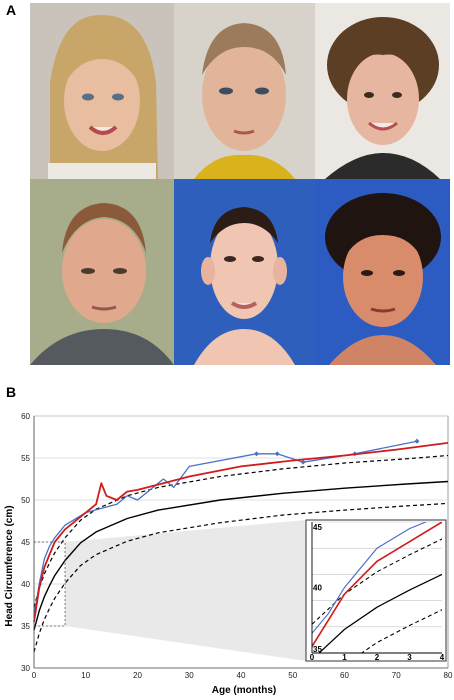  What do you see at coordinates (34, 675) in the screenshot?
I see `x-tick-label: 0` at bounding box center [34, 675].